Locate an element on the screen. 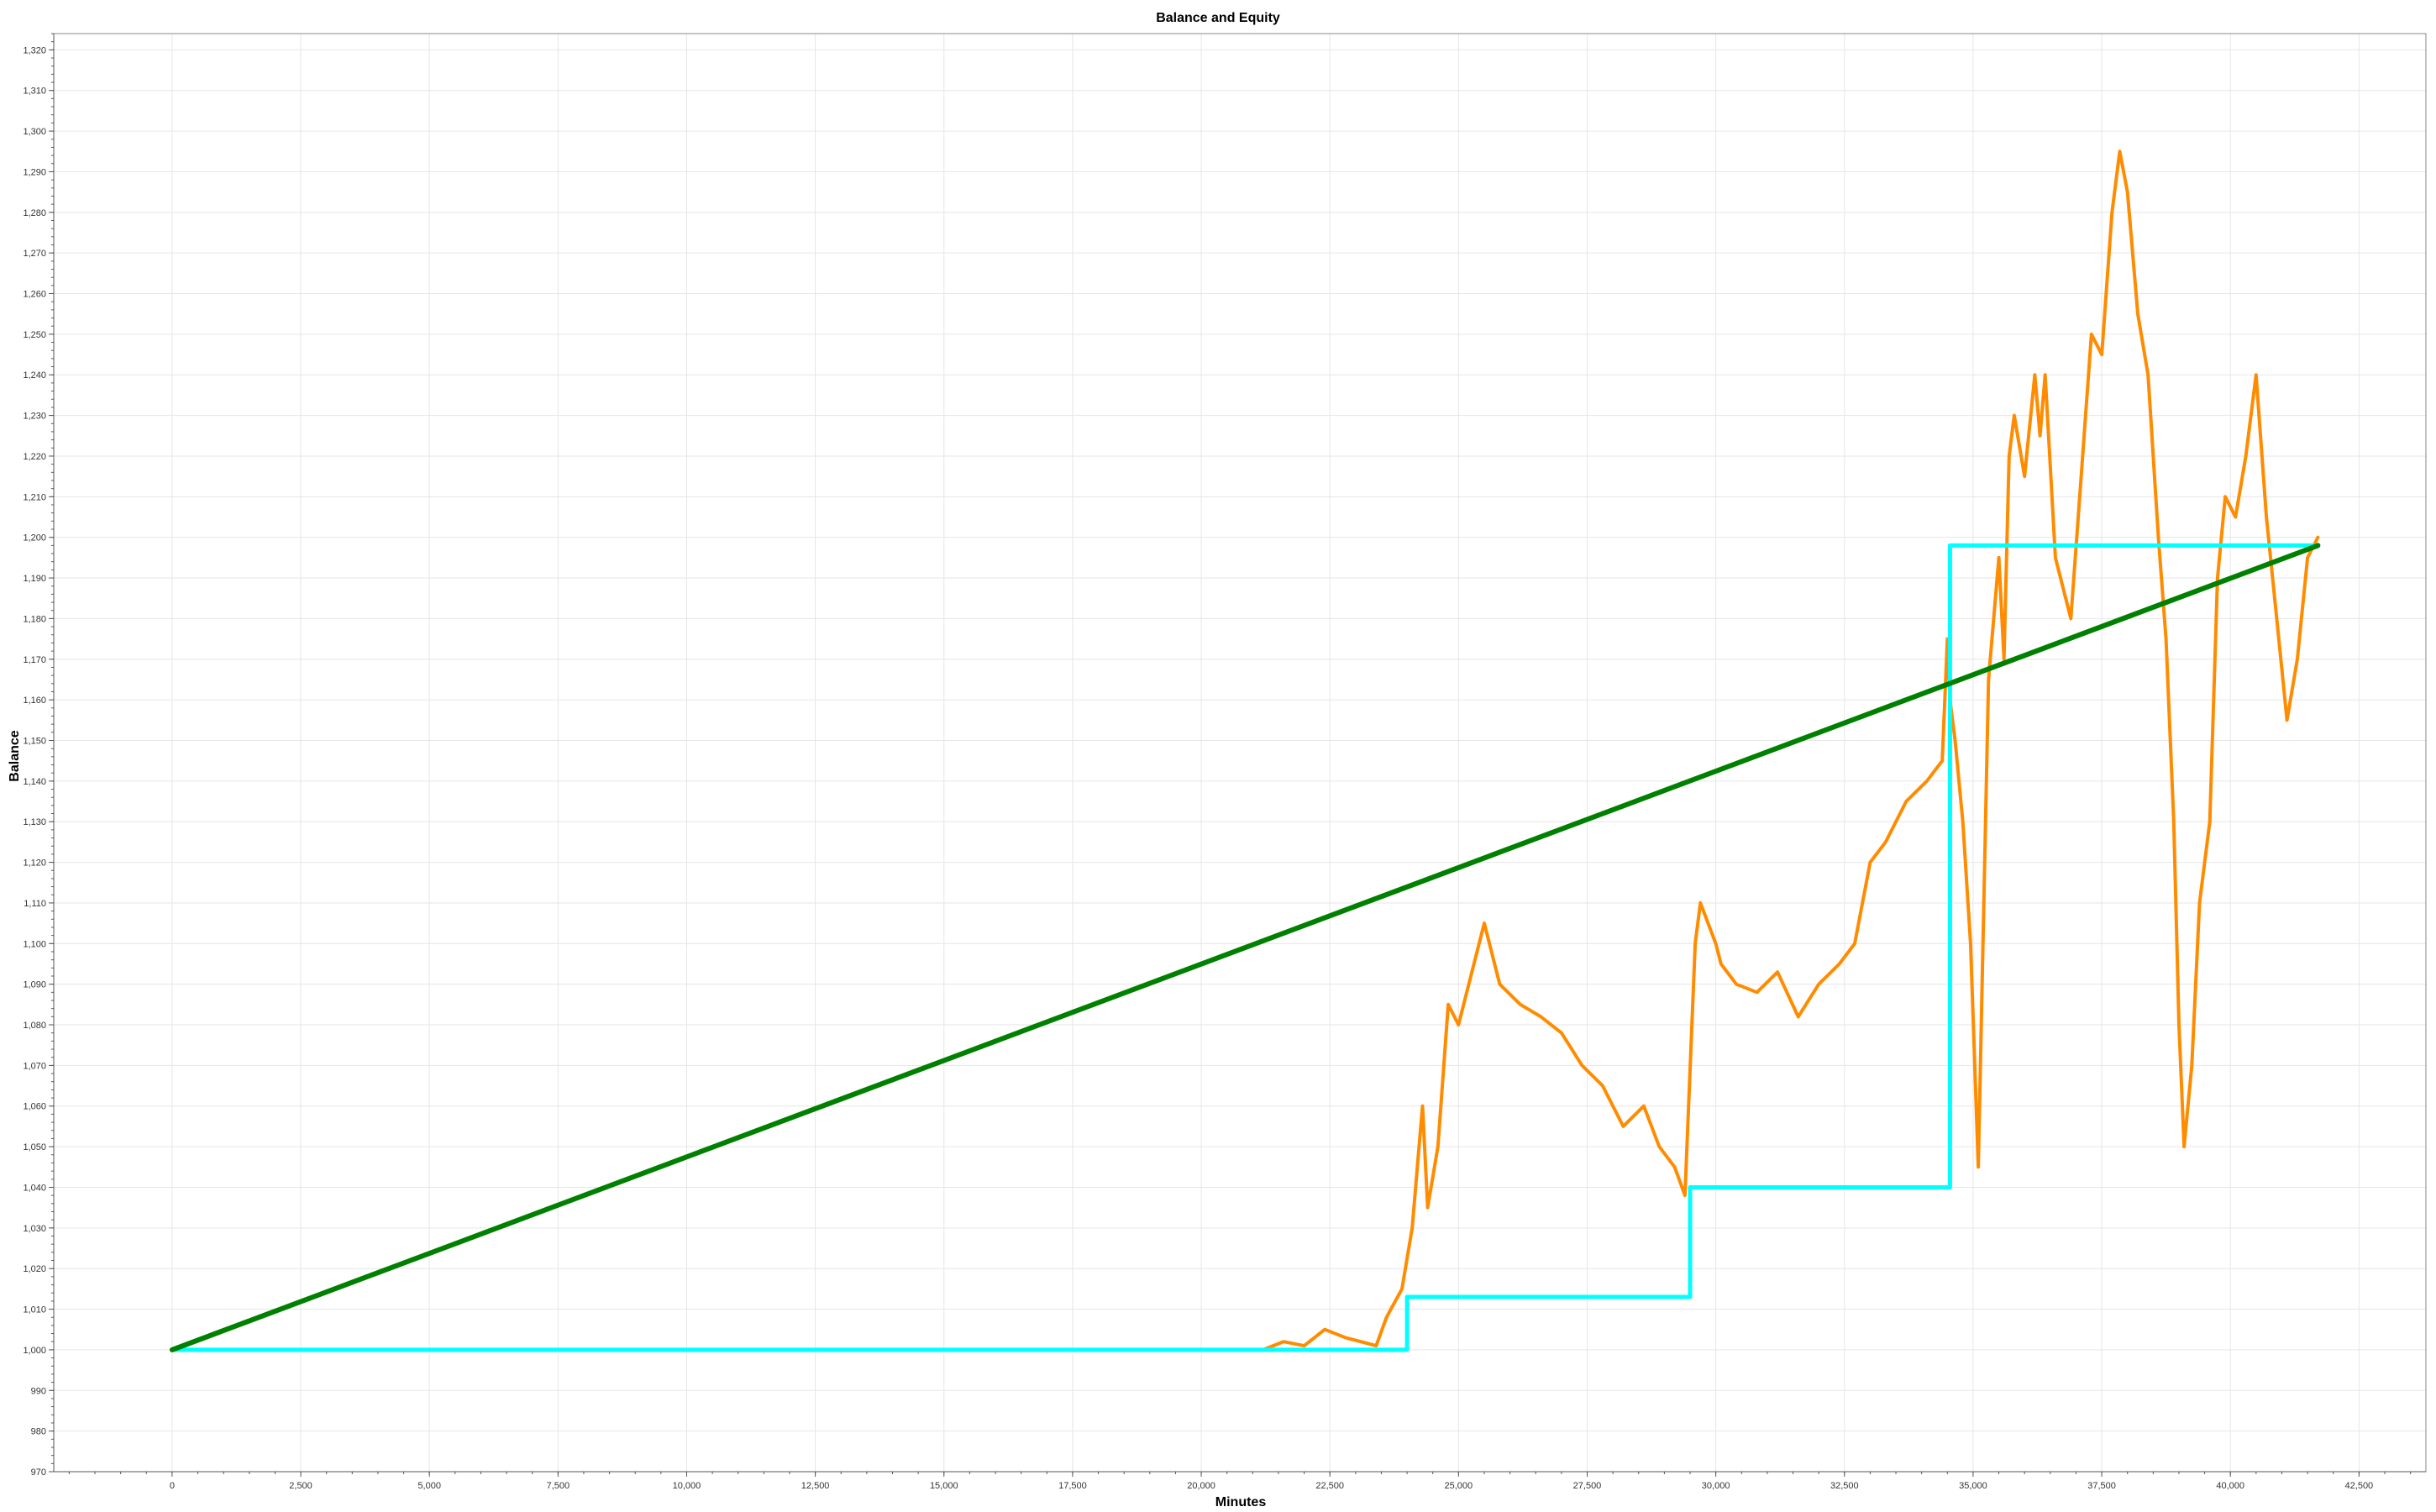 Image resolution: width=2436 pixels, height=1512 pixels. y-tick-label: 1,280 is located at coordinates (34, 213).